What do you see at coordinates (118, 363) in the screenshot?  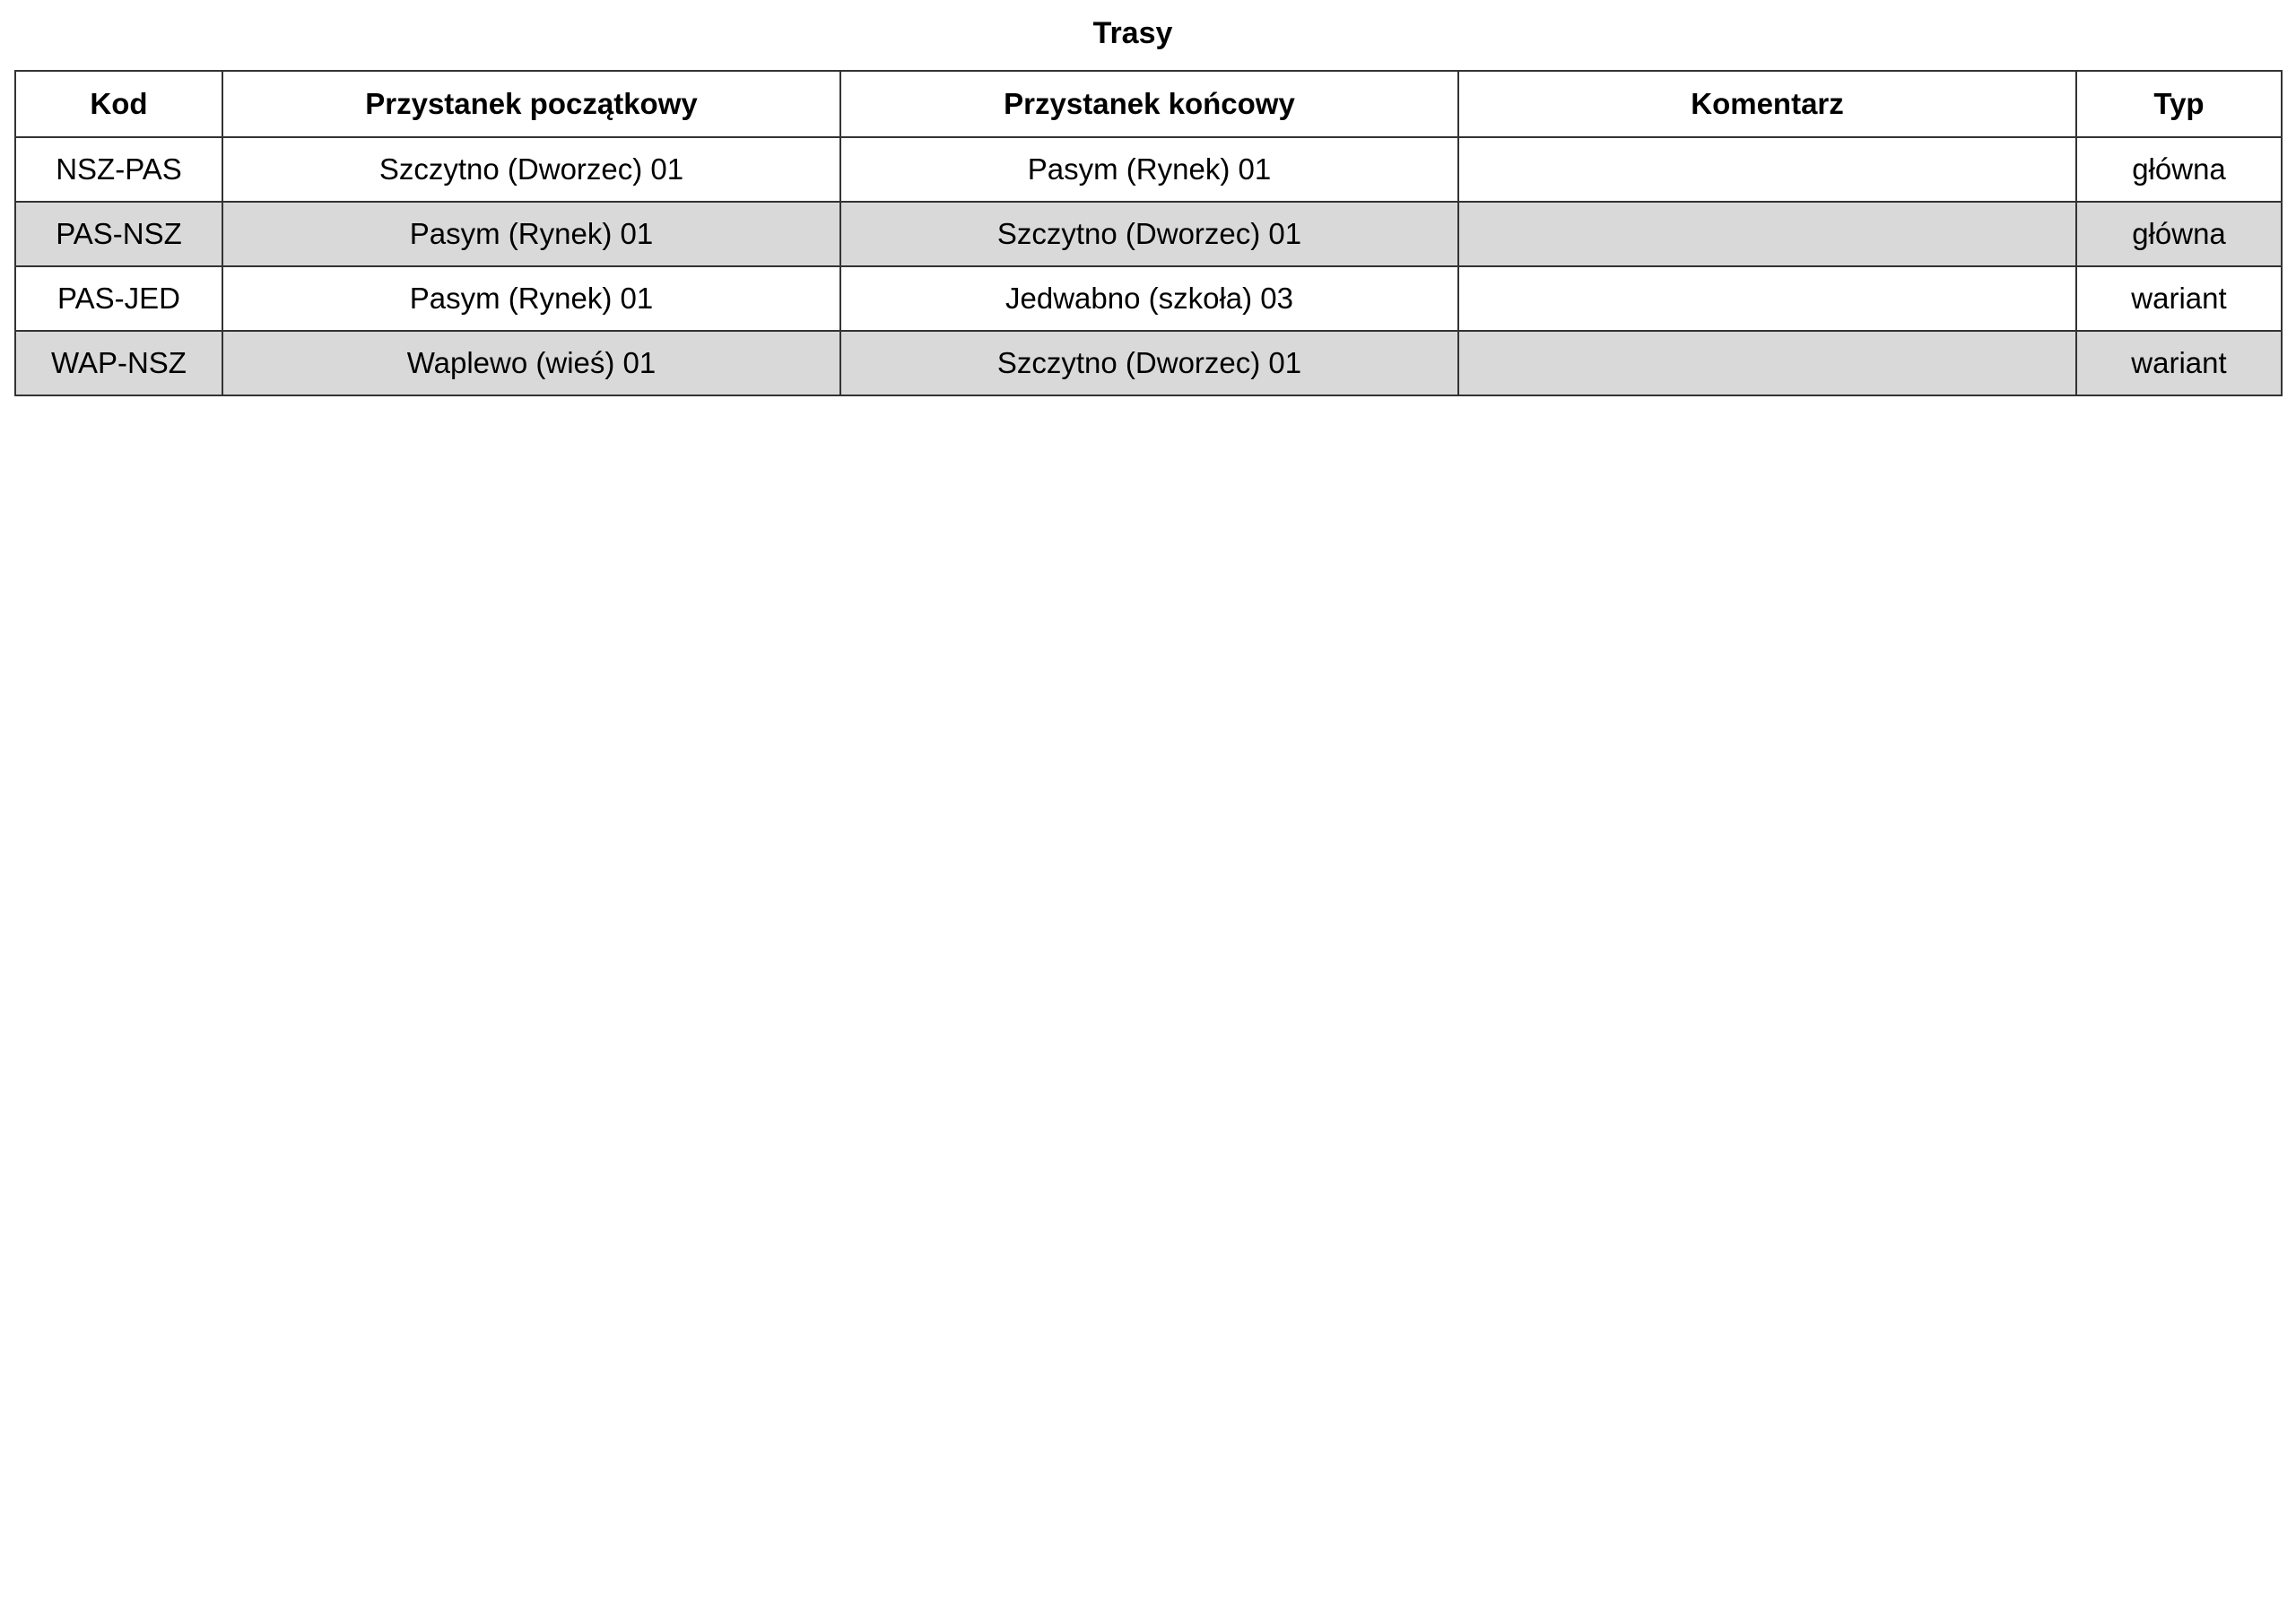 I see `cell-kod: WAP-NSZ` at bounding box center [118, 363].